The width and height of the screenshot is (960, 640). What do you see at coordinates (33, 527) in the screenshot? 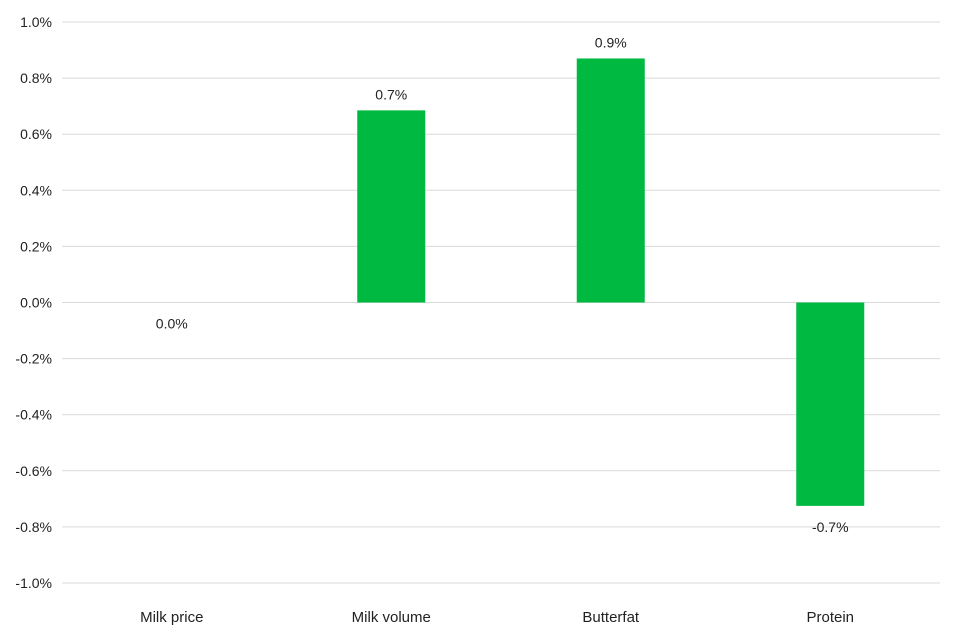
I see `y-tick-label: -0.8%` at bounding box center [33, 527].